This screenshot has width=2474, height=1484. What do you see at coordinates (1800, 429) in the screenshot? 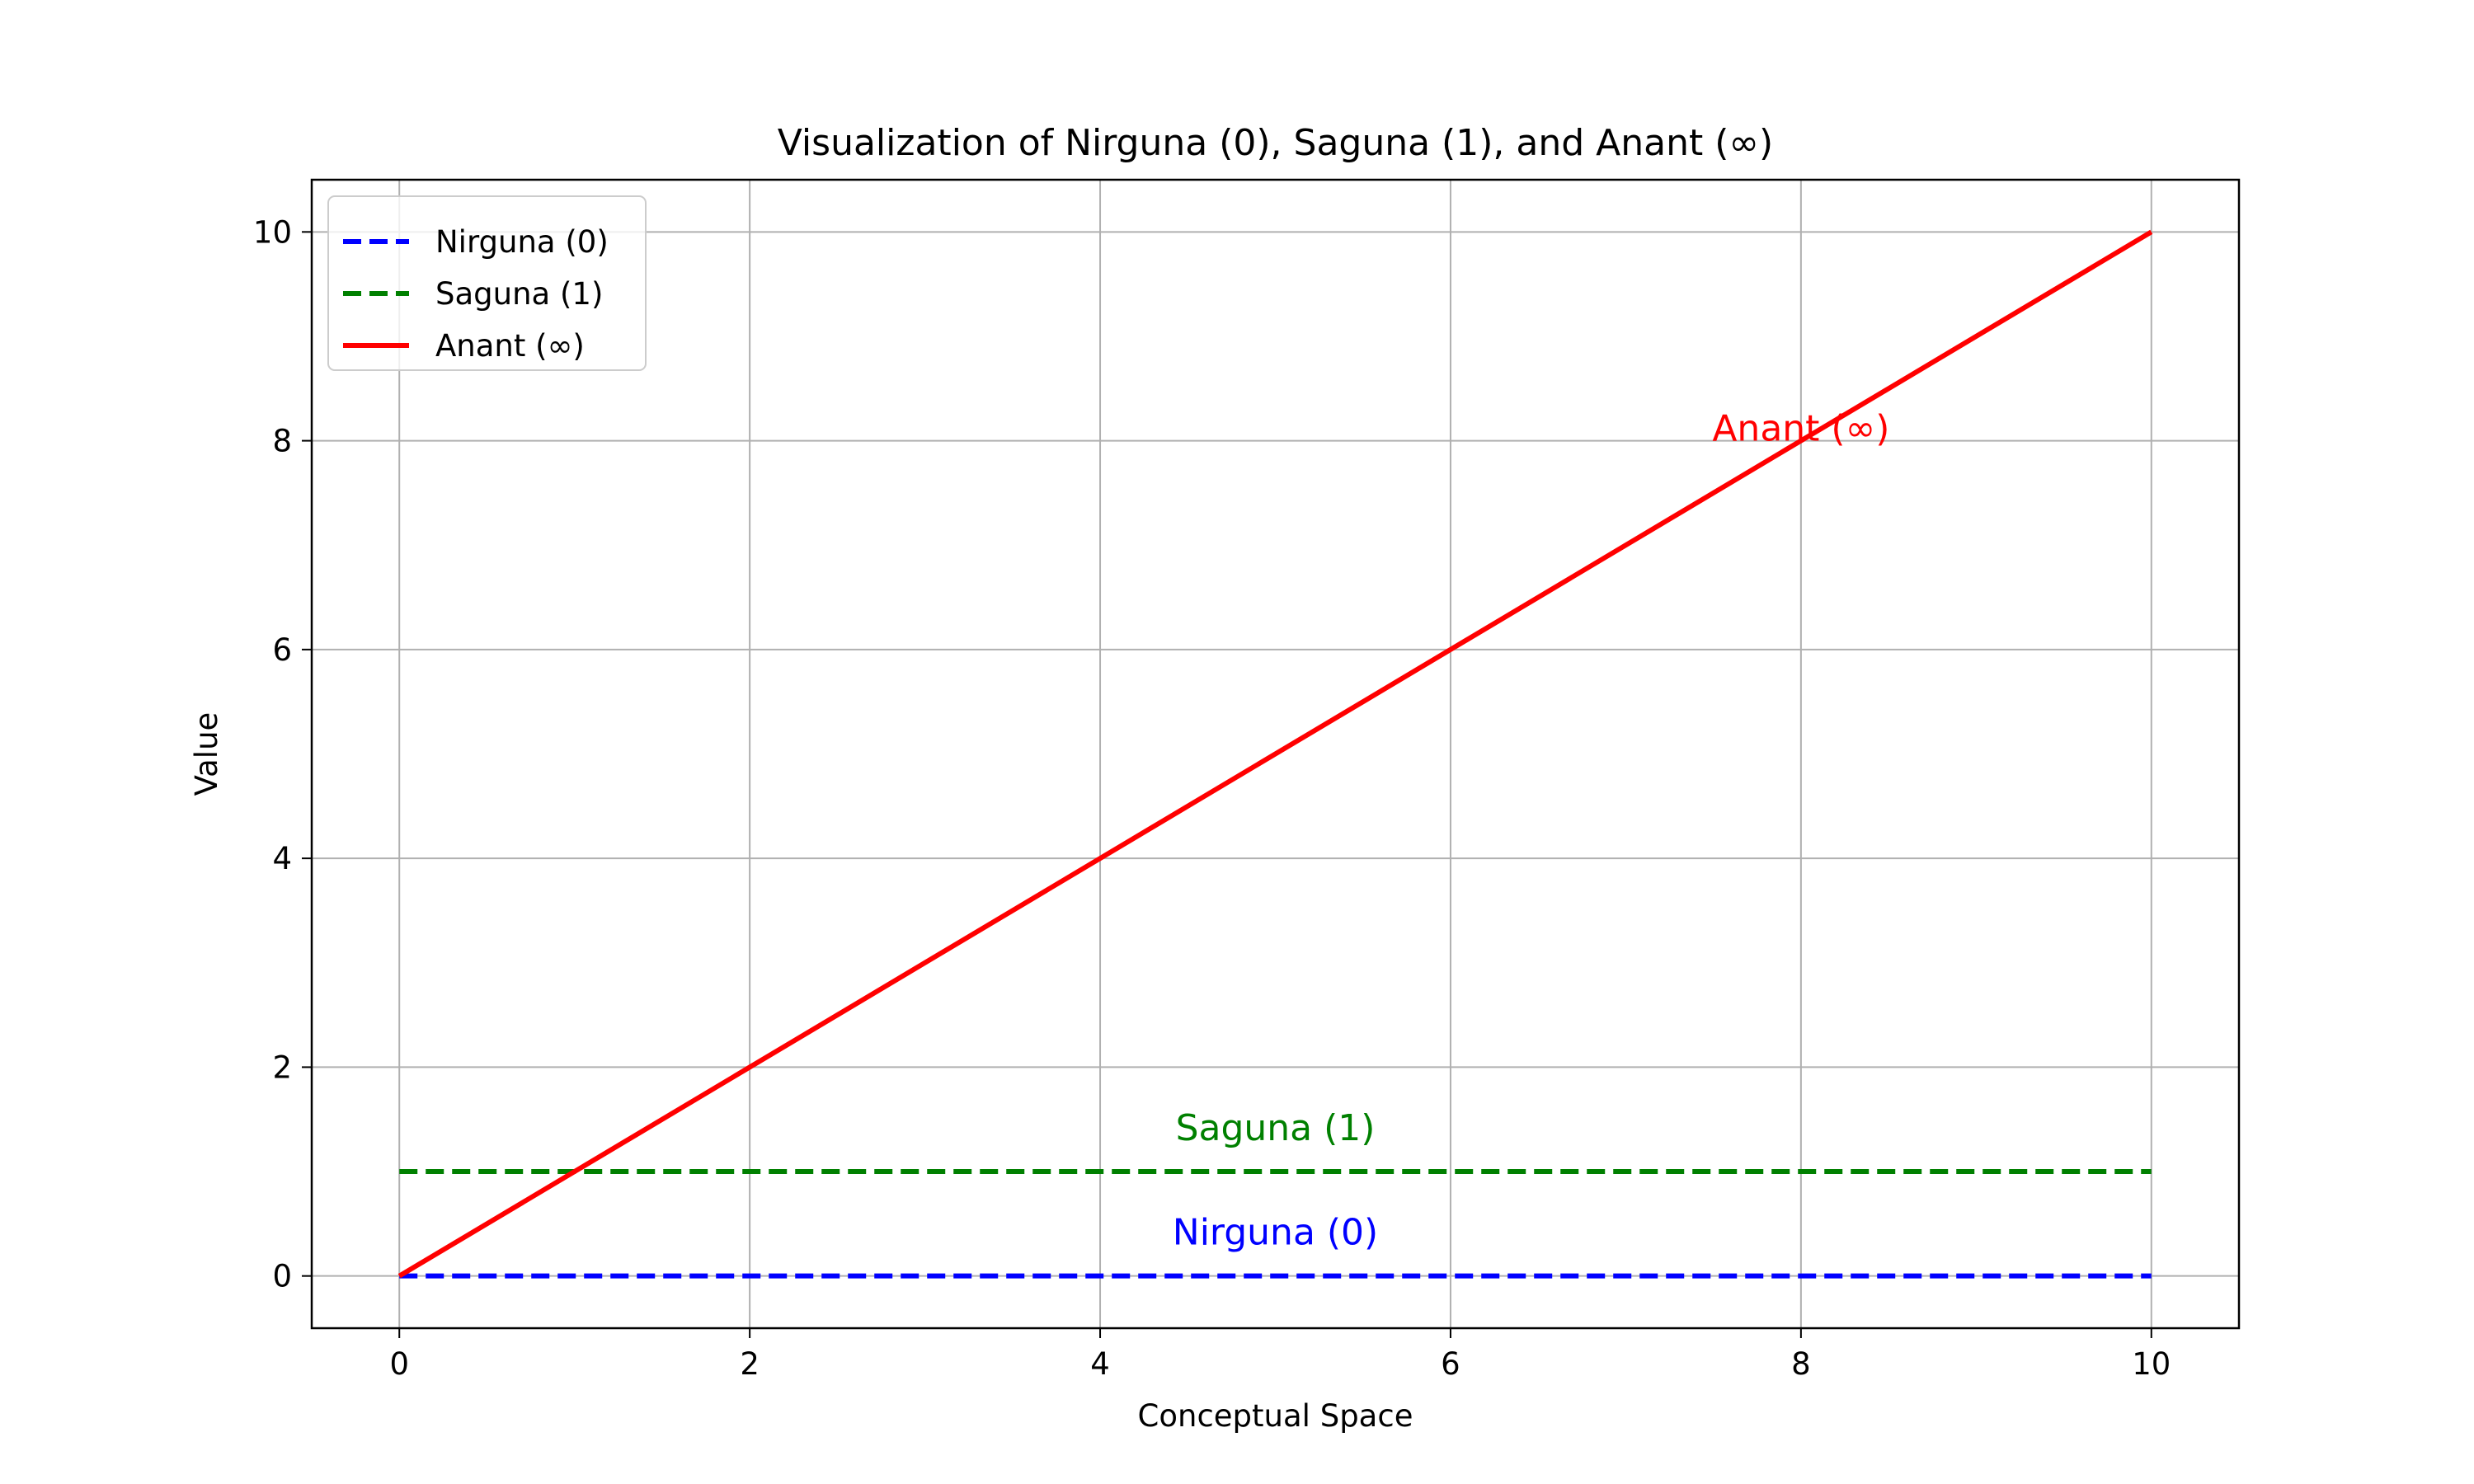
I see `annotation-label: Anant (∞)` at bounding box center [1800, 429].